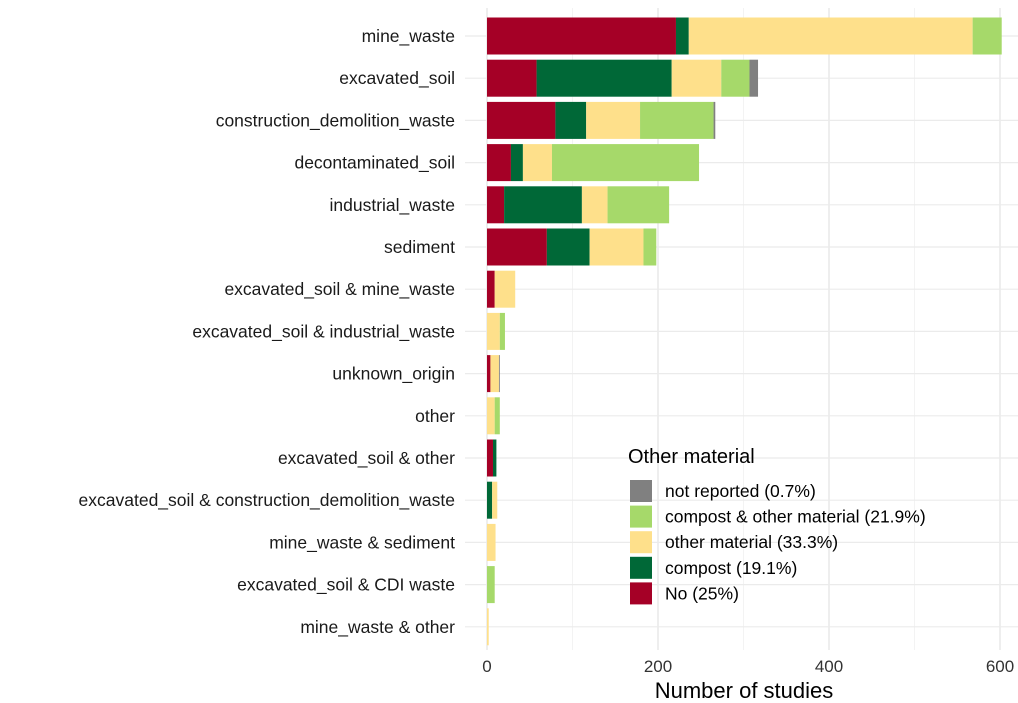 The width and height of the screenshot is (1018, 703). I want to click on category-label: mine_waste, so click(408, 36).